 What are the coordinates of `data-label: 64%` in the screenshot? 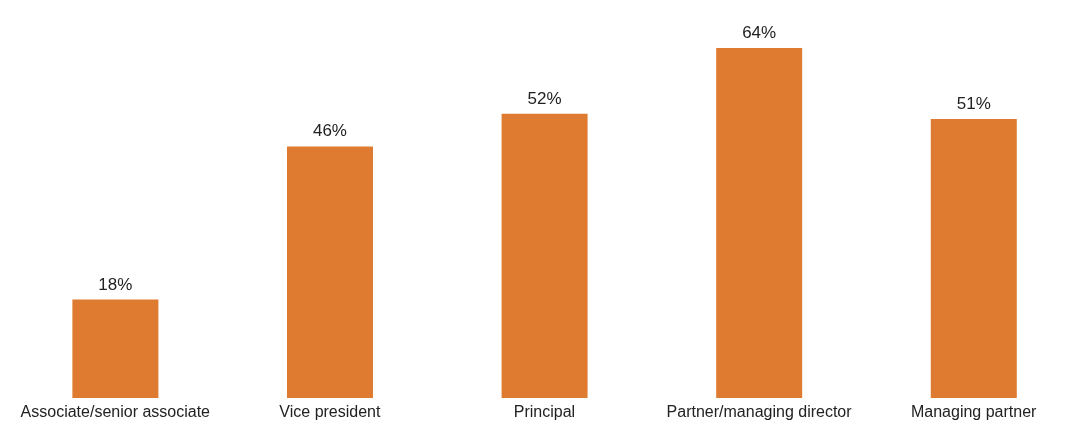 It's located at (759, 32).